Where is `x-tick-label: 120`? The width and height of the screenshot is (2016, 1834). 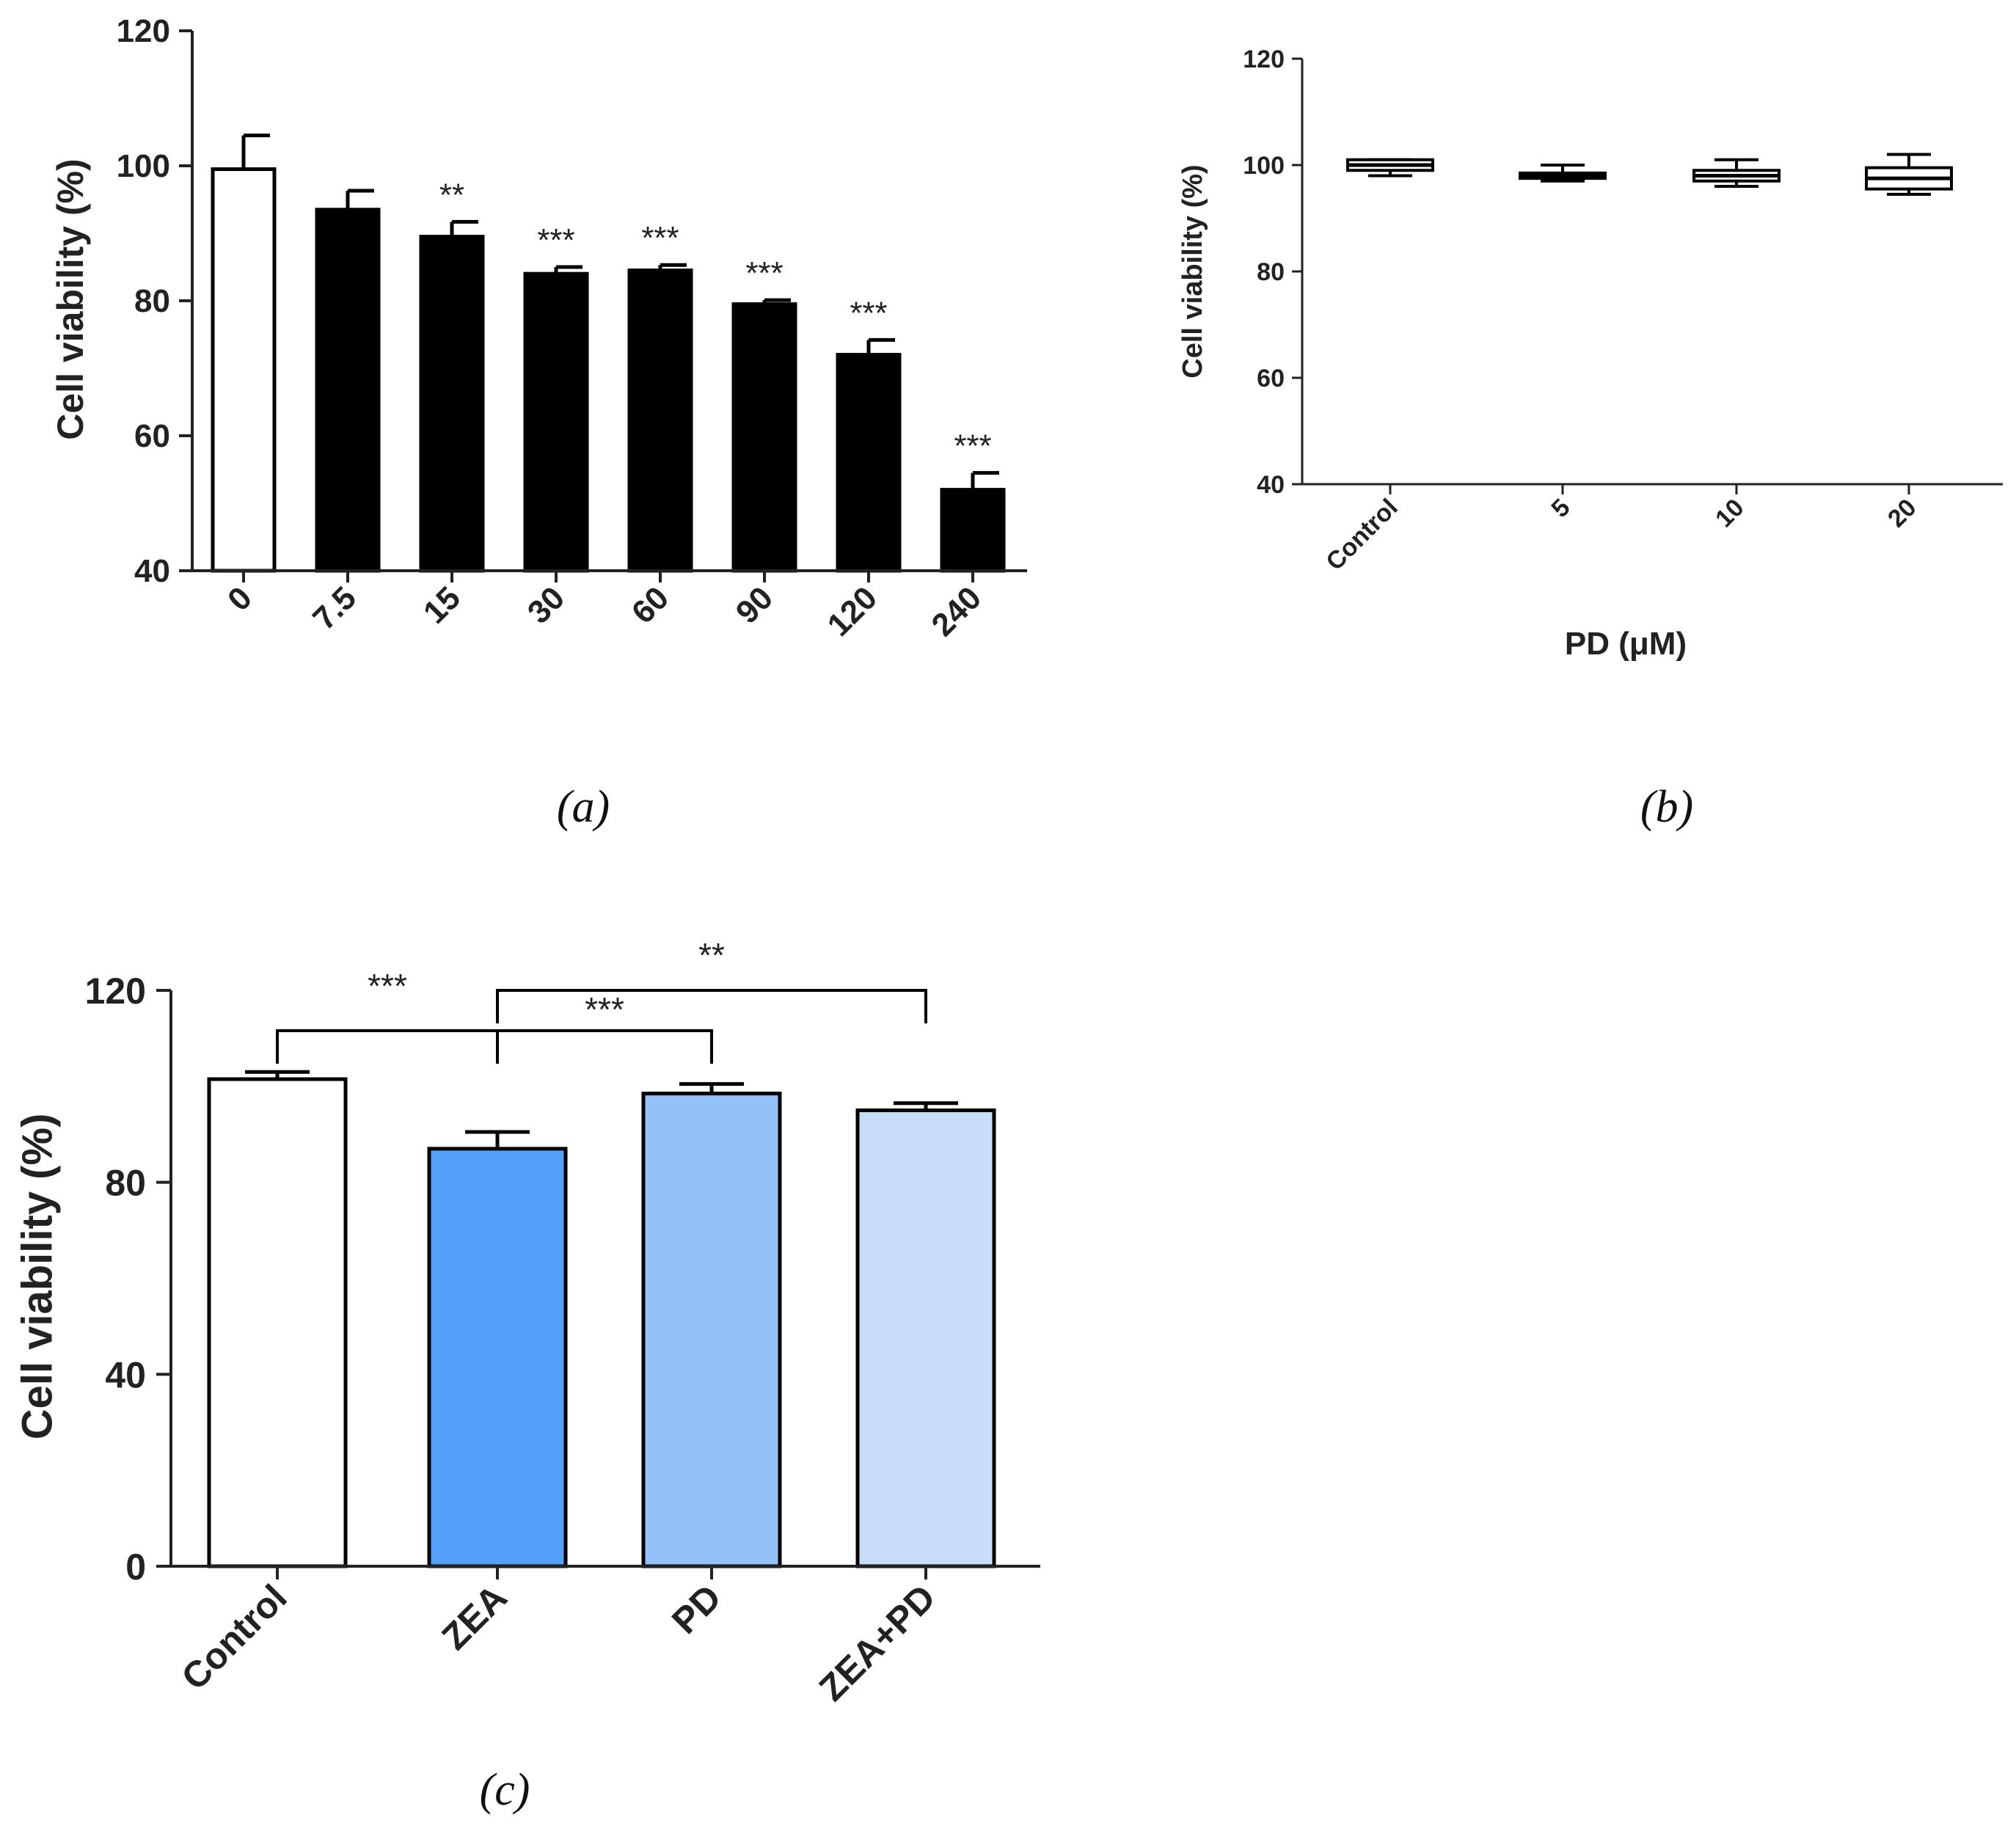 x-tick-label: 120 is located at coordinates (853, 611).